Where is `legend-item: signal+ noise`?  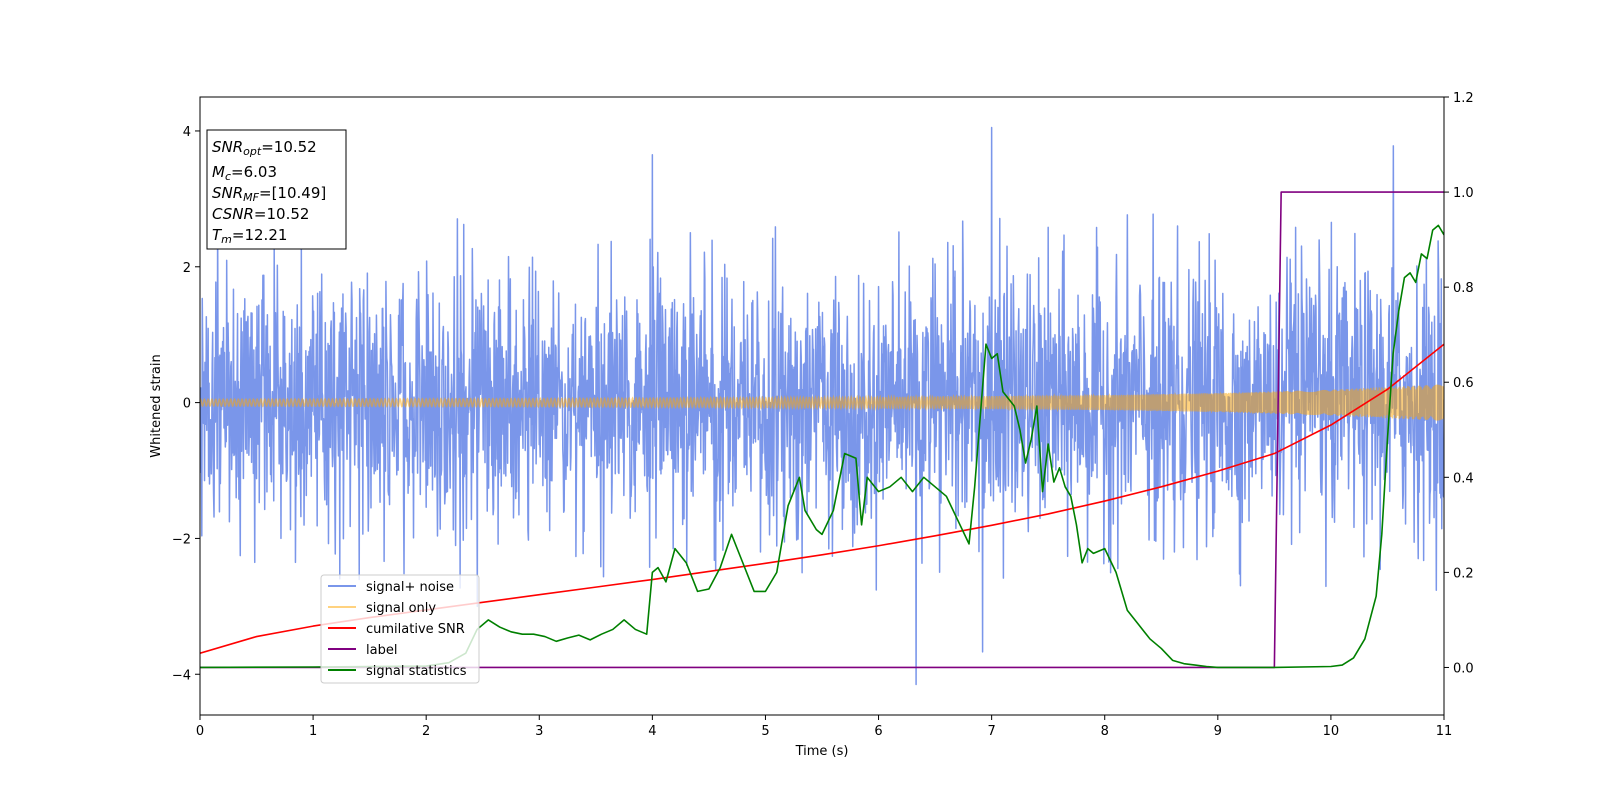 legend-item: signal+ noise is located at coordinates (391, 587).